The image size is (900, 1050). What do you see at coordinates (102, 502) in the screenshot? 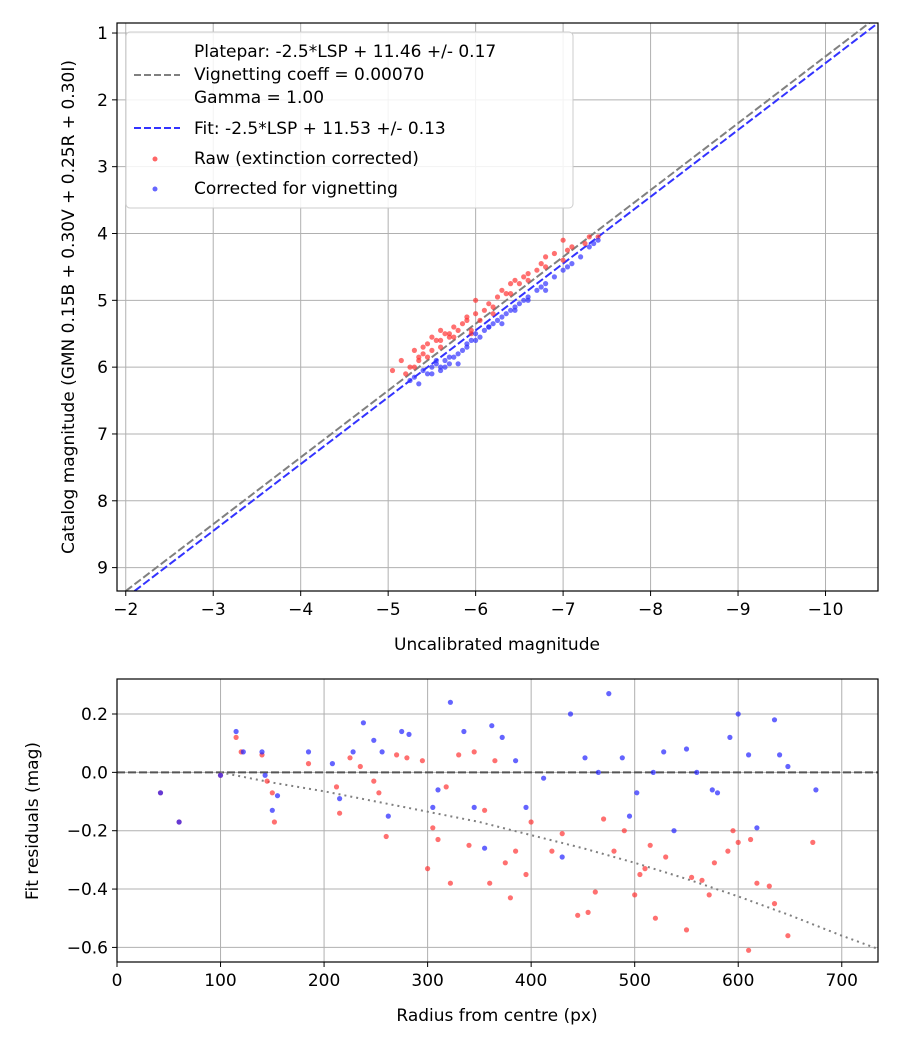
I see `calibration-ytick-label: 8` at bounding box center [102, 502].